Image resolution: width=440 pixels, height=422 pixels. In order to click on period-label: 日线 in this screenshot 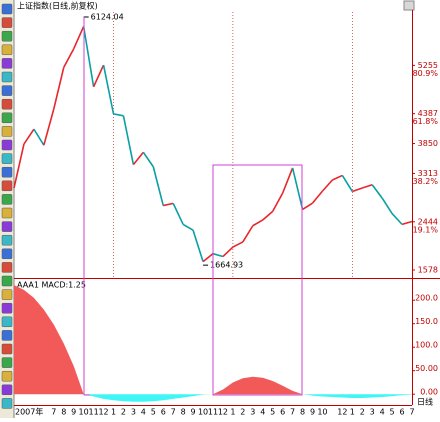, I will do `click(425, 402)`.